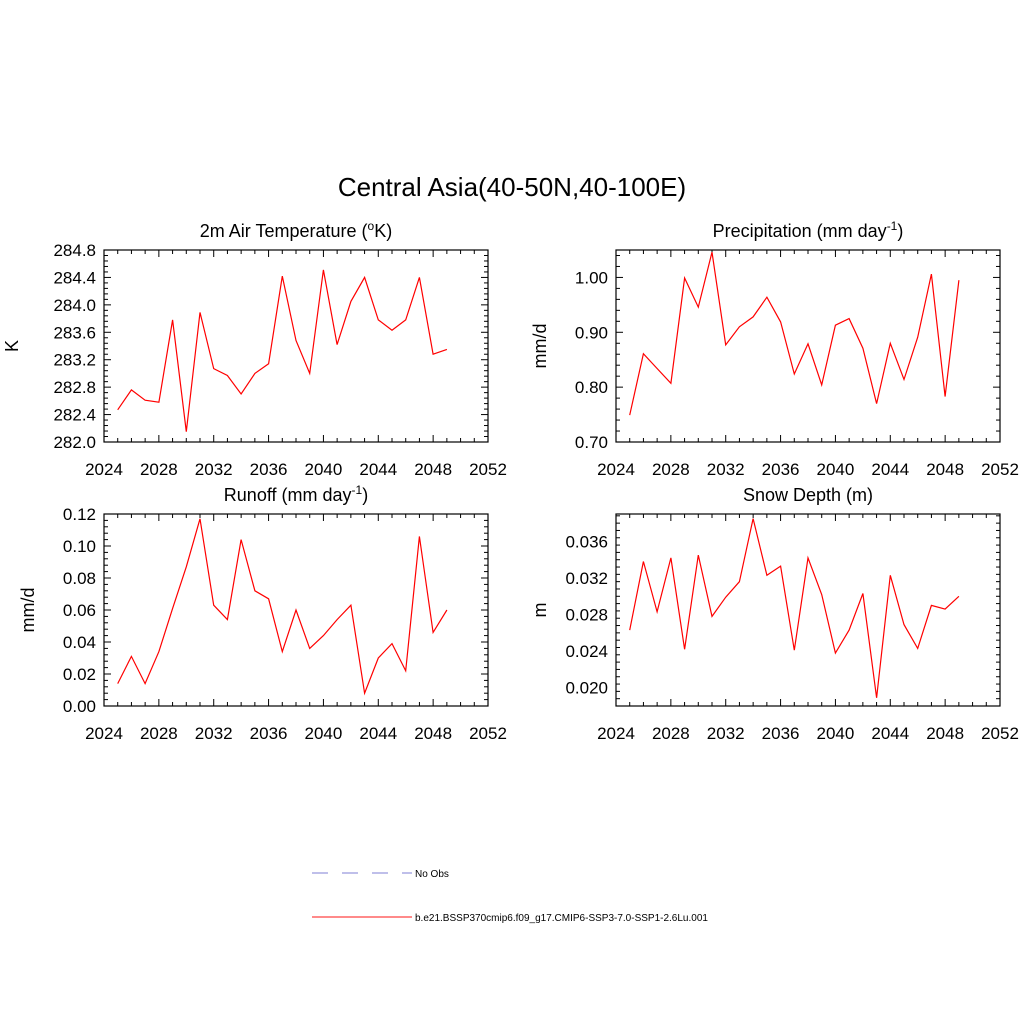 The height and width of the screenshot is (1024, 1024). I want to click on y-tick-label: 282.0, so click(74, 442).